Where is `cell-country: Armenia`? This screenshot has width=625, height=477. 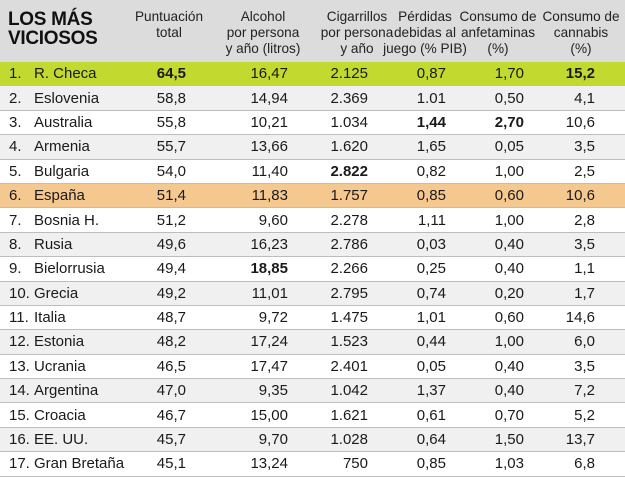
cell-country: Armenia is located at coordinates (90, 147).